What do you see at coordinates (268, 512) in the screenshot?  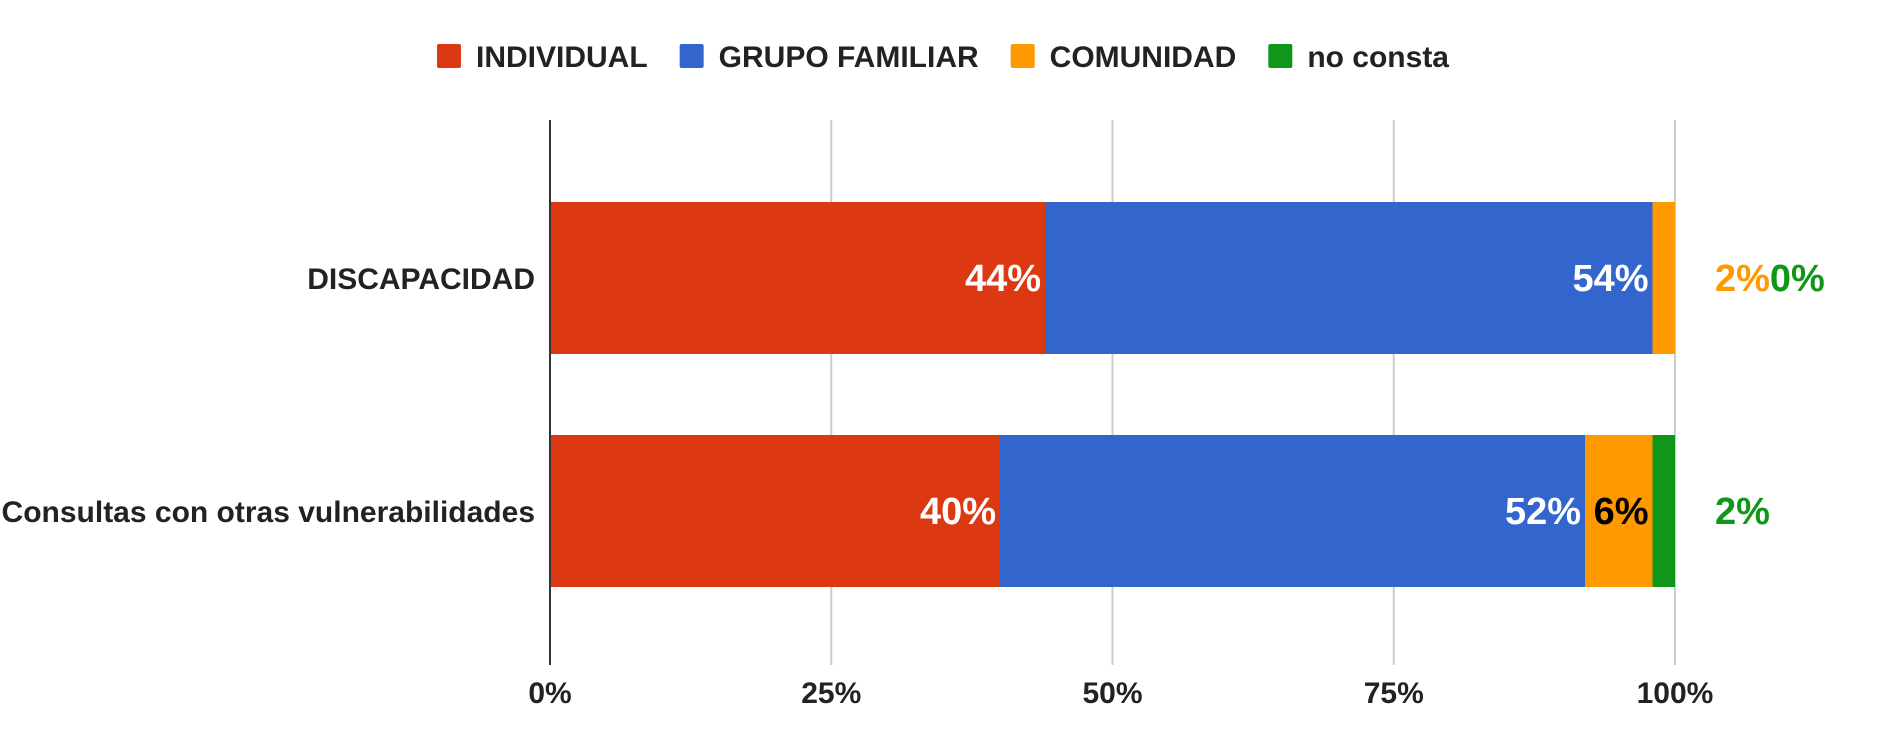 I see `category-label: Consultas con otras vulnerabilidades` at bounding box center [268, 512].